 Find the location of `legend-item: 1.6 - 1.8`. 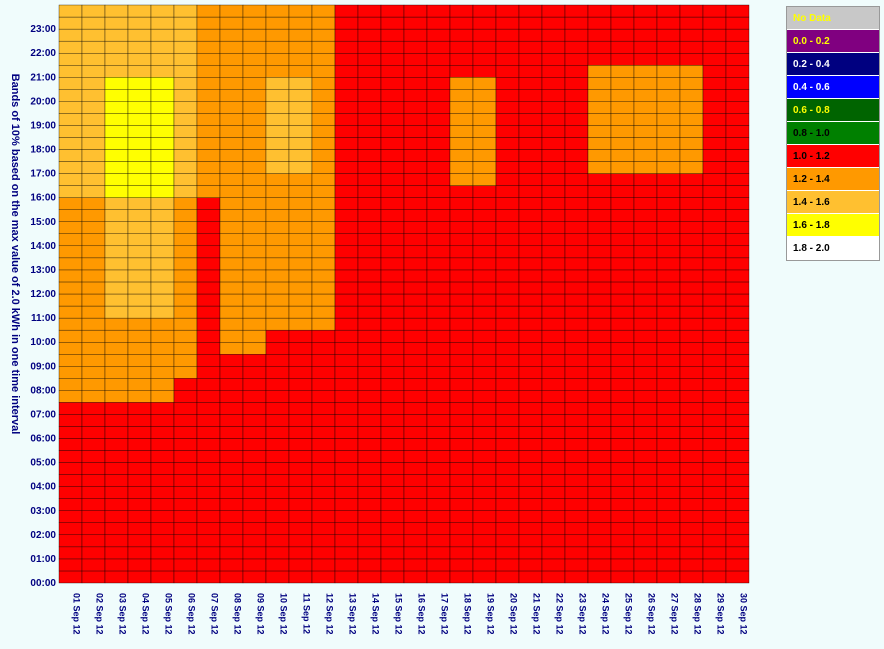

legend-item: 1.6 - 1.8 is located at coordinates (833, 225).